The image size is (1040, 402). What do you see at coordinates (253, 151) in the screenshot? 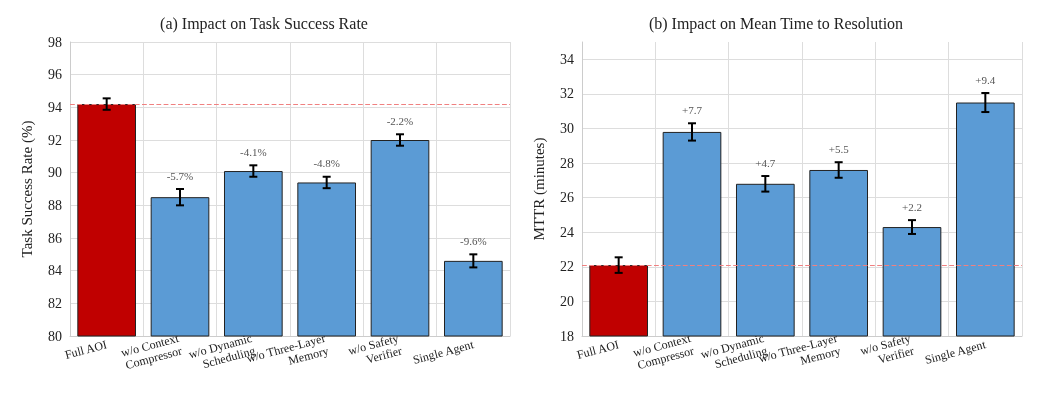
I see `annotation: -4.1%` at bounding box center [253, 151].